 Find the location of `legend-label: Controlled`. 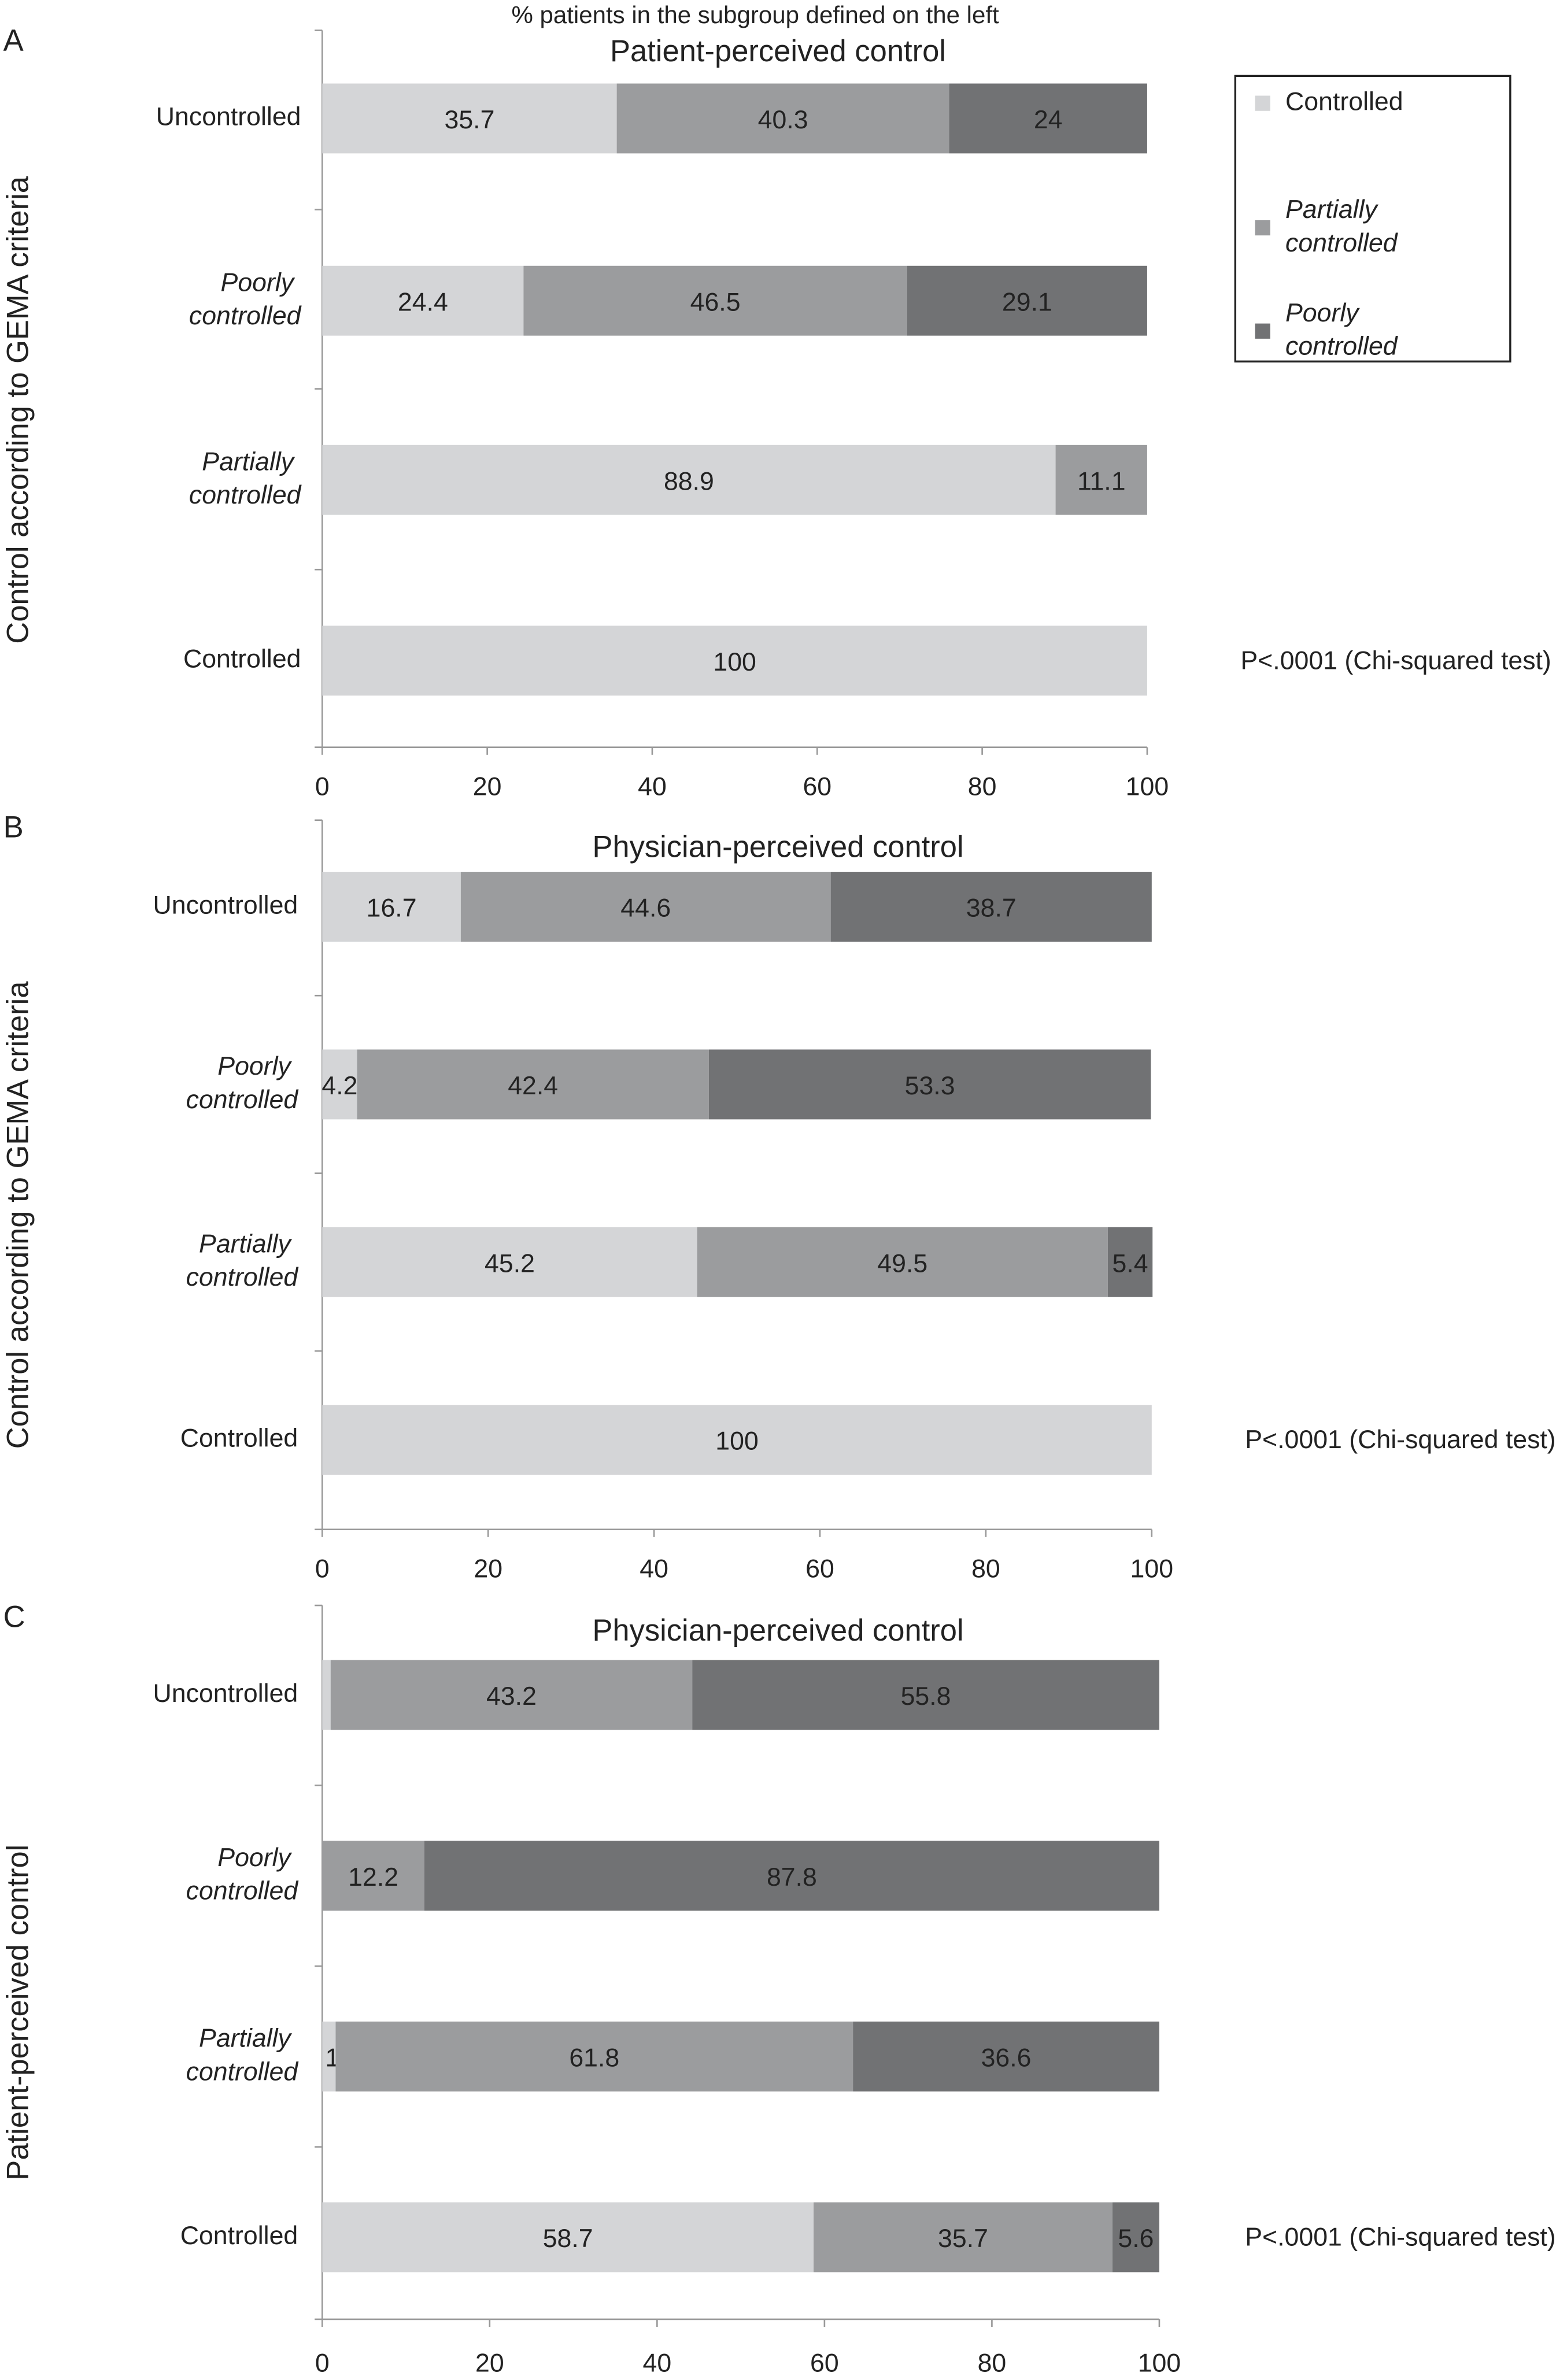

legend-label: Controlled is located at coordinates (1344, 102).